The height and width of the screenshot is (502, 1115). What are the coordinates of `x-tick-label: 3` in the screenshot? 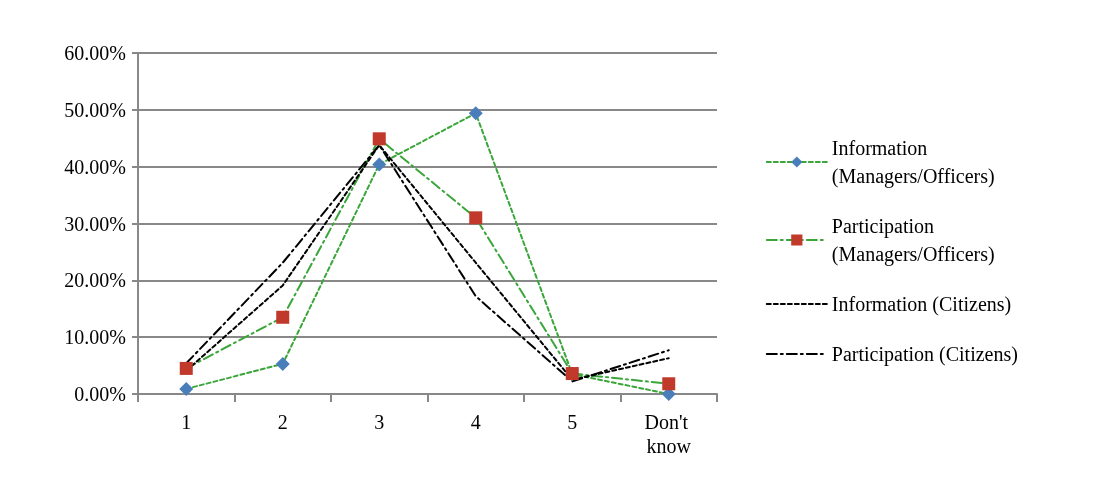 It's located at (379, 422).